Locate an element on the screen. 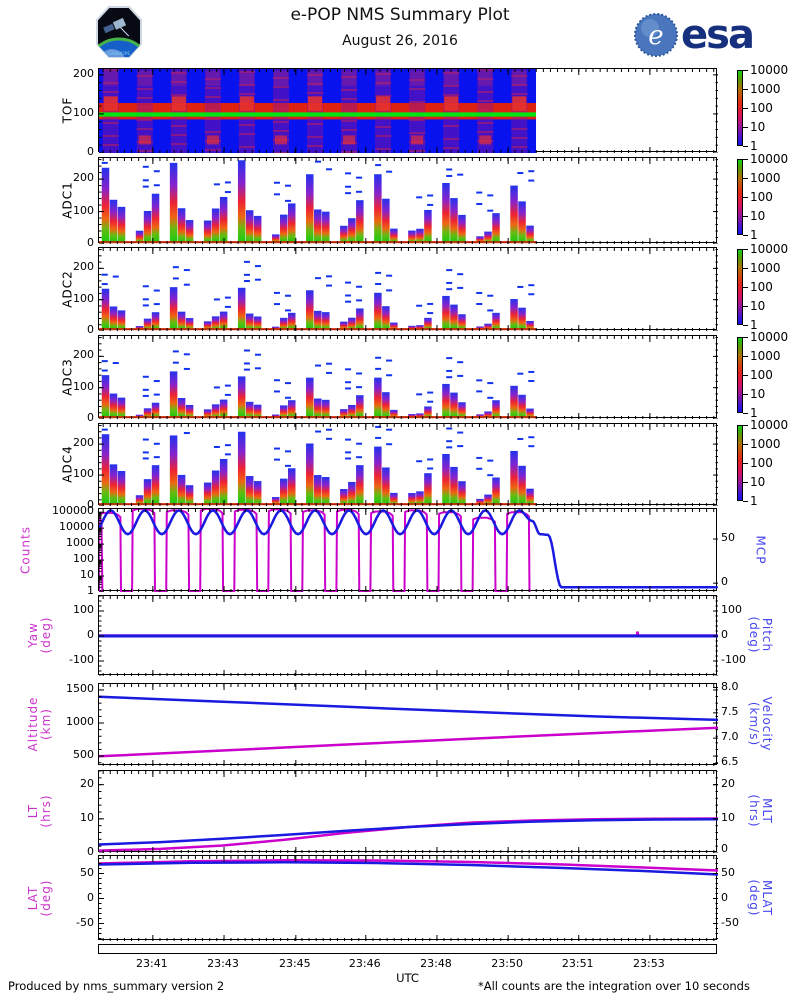 The width and height of the screenshot is (800, 1000). x-tick-label: 23:43 is located at coordinates (223, 963).